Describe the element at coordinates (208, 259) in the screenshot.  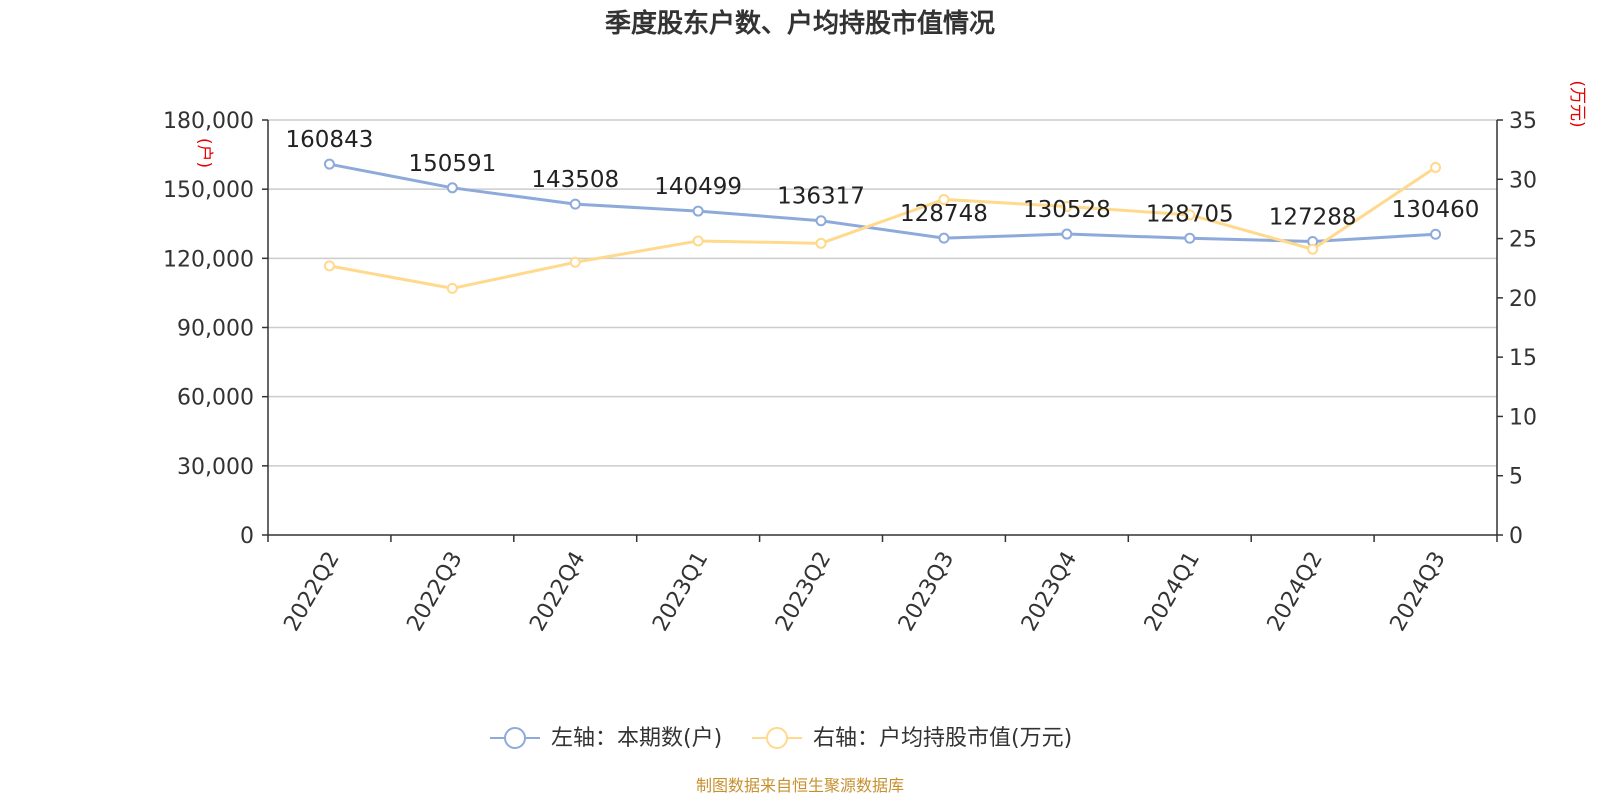
I see `left-axis-tick-label: 120,000` at that location.